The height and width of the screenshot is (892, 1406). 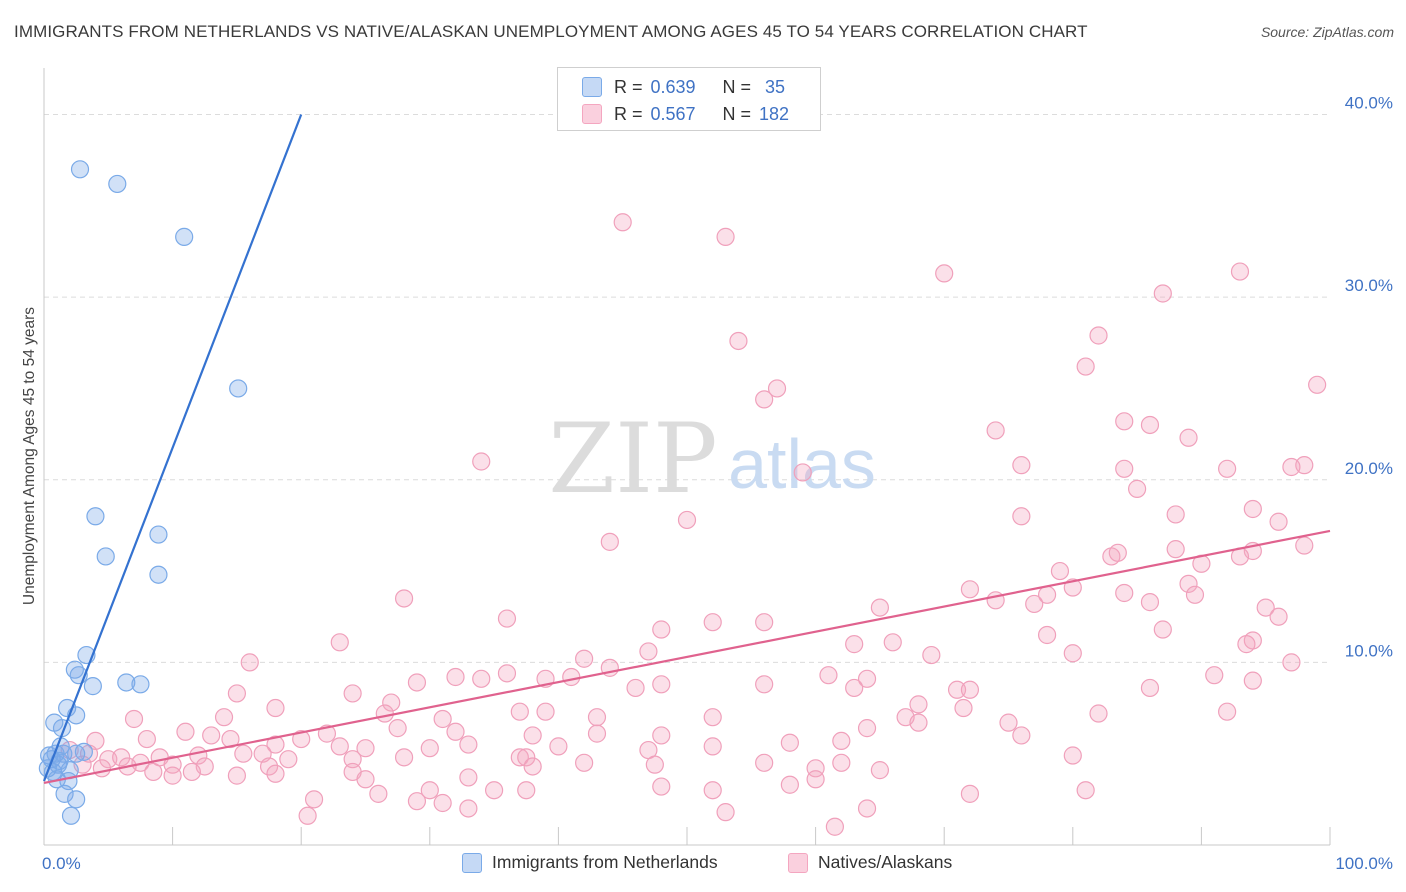 What do you see at coordinates (590, 862) in the screenshot?
I see `legend-item-netherlands: Immigrants from Netherlands` at bounding box center [590, 862].